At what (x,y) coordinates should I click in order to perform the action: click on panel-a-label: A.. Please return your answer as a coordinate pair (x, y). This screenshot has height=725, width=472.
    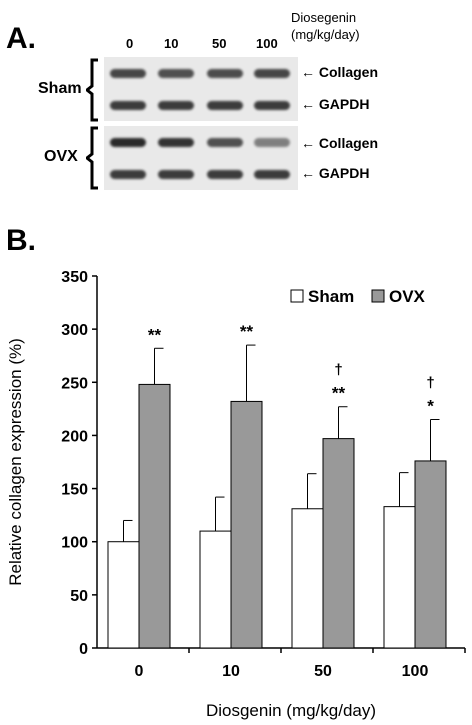
    Looking at the image, I should click on (21, 38).